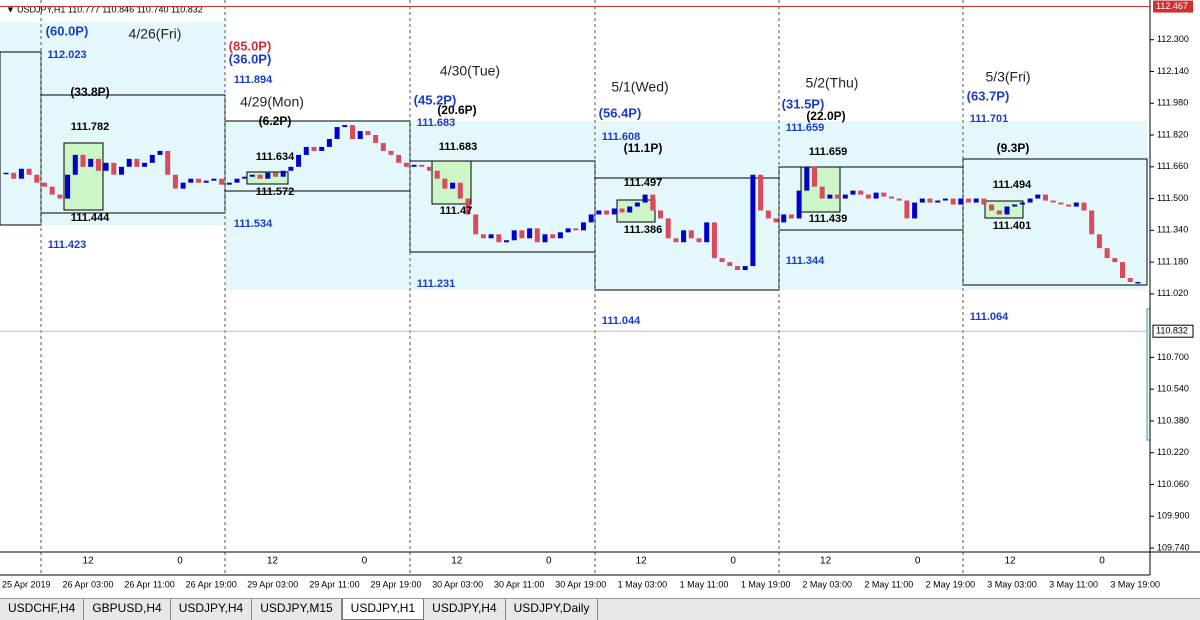 The width and height of the screenshot is (1200, 620). Describe the element at coordinates (66, 55) in the screenshot. I see `annotation: 112.023` at that location.